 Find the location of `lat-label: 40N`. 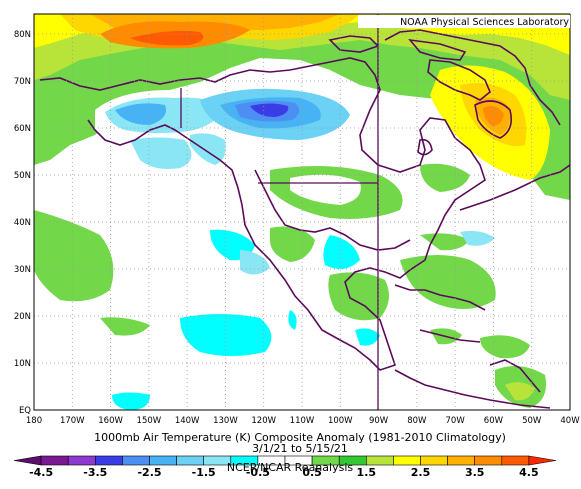

lat-label: 40N is located at coordinates (22, 223).